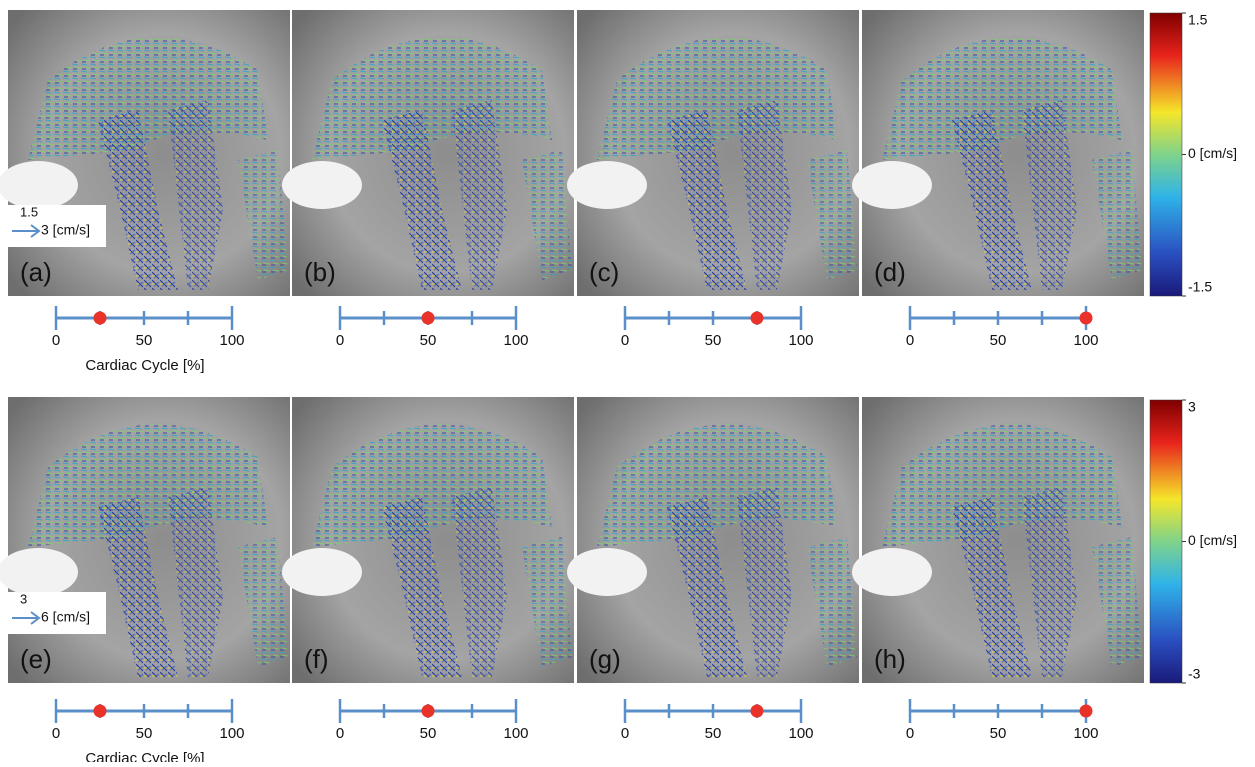  I want to click on scale-length: 3, so click(23, 598).